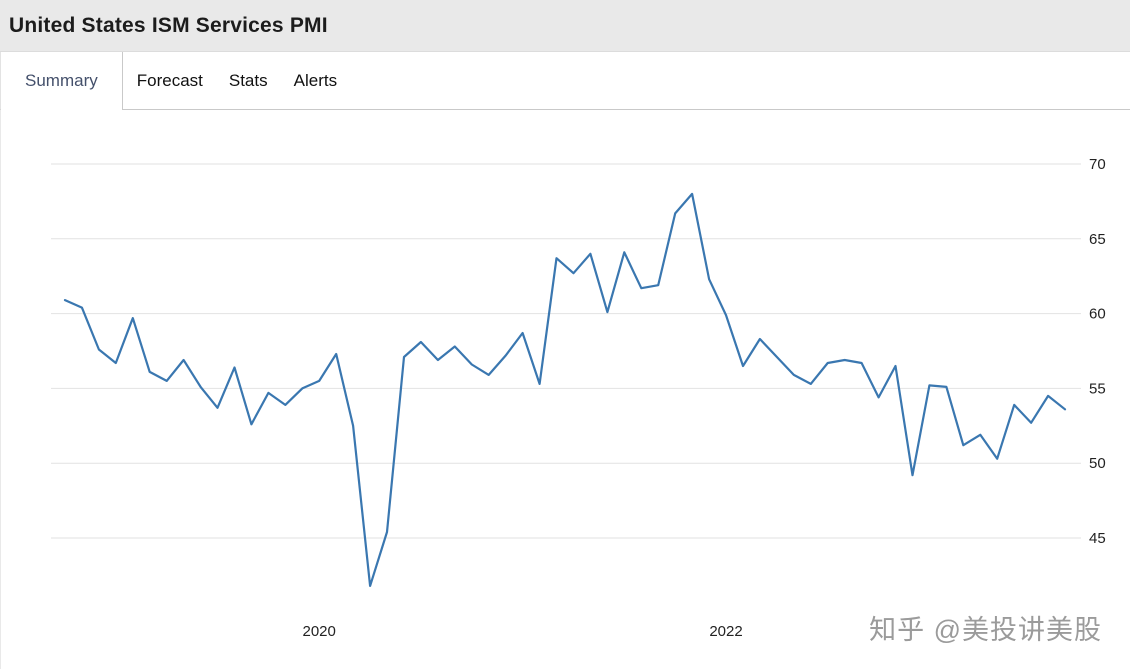  Describe the element at coordinates (168, 25) in the screenshot. I see `page-title: United States ISM Services PMI` at that location.